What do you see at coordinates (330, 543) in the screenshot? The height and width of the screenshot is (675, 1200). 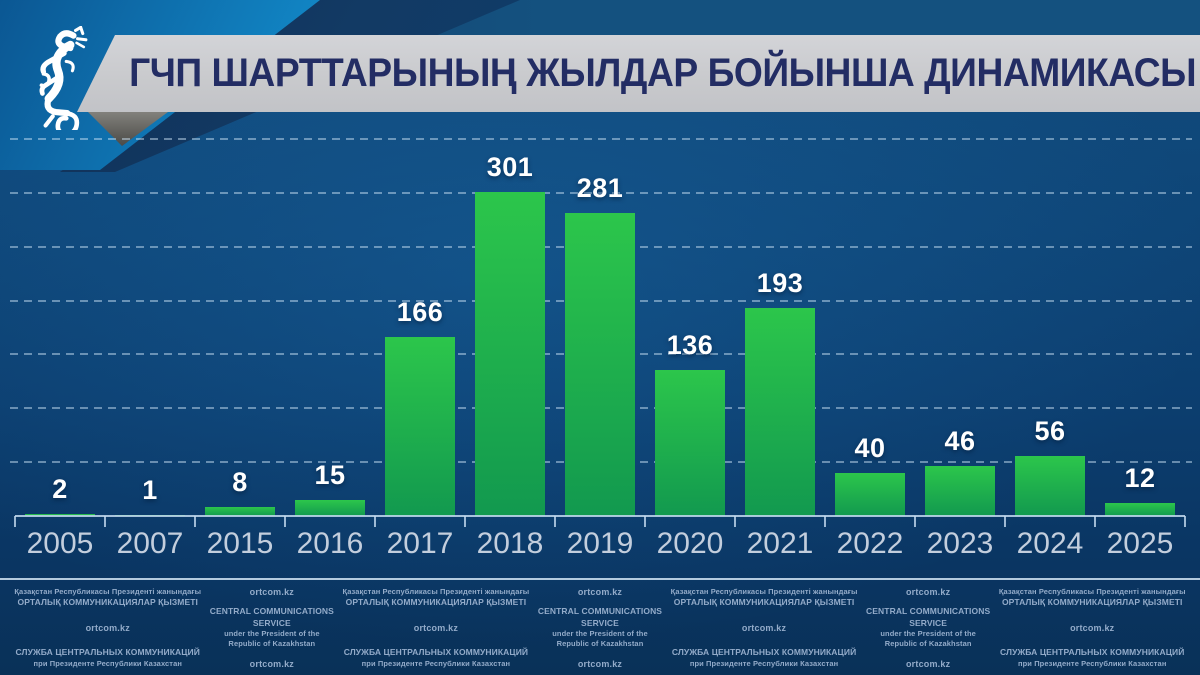 I see `x-axis-label: 2016` at bounding box center [330, 543].